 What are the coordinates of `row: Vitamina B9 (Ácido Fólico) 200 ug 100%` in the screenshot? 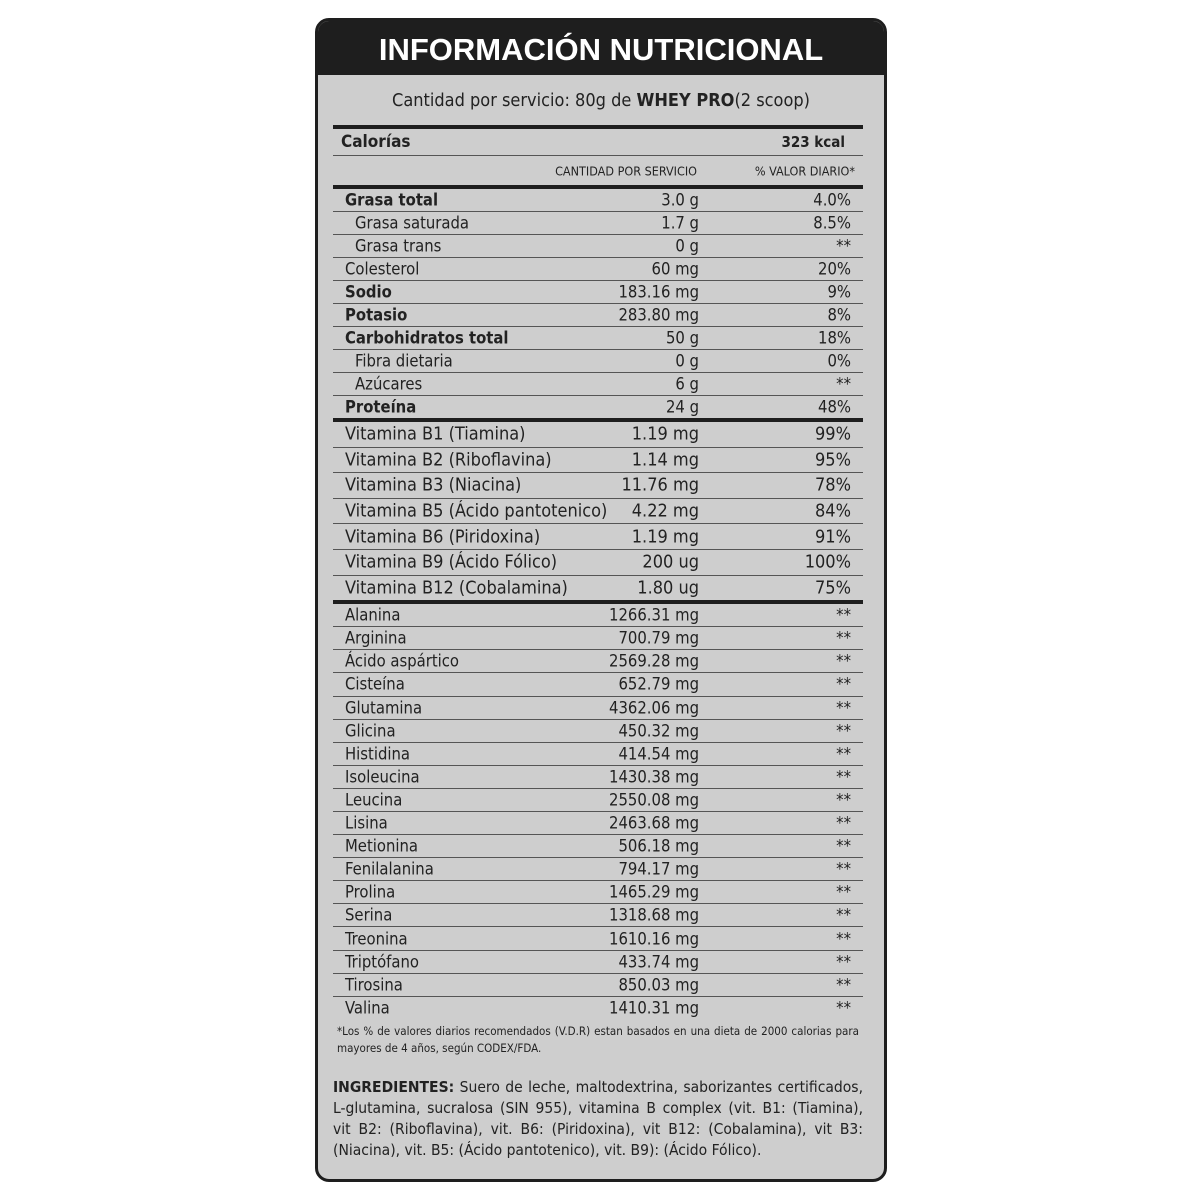 It's located at (598, 563).